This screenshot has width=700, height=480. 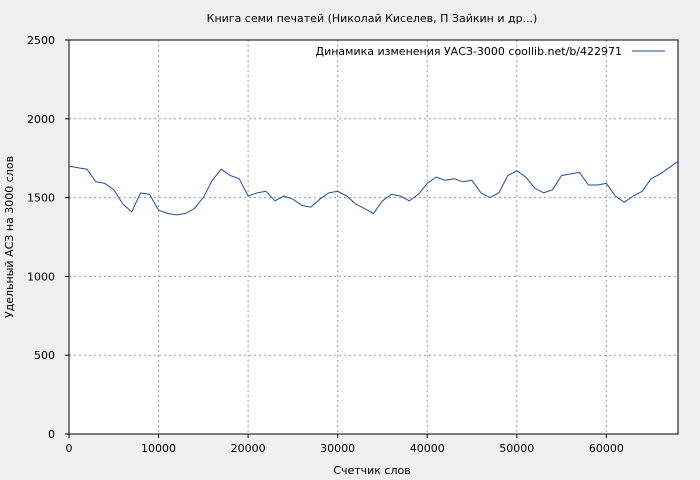 I want to click on x-tick-label: 60000, so click(x=606, y=448).